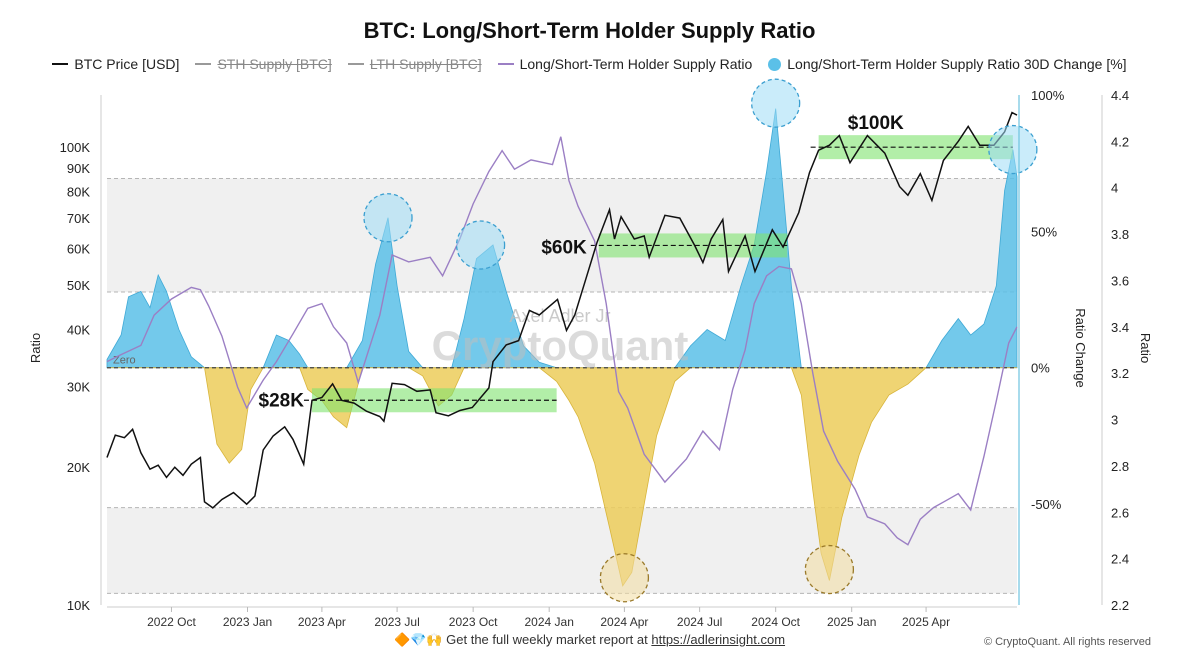 The image size is (1179, 660). I want to click on x-tick-6: 2024 Apr, so click(624, 622).